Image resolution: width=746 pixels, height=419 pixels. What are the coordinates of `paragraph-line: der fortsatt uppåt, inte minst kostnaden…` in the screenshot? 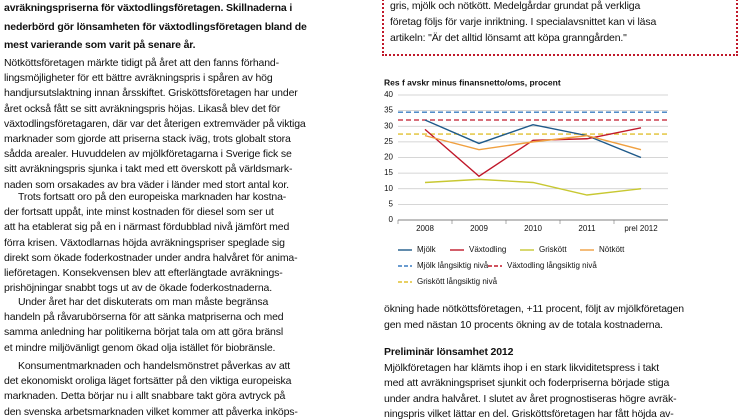 It's located at (139, 212).